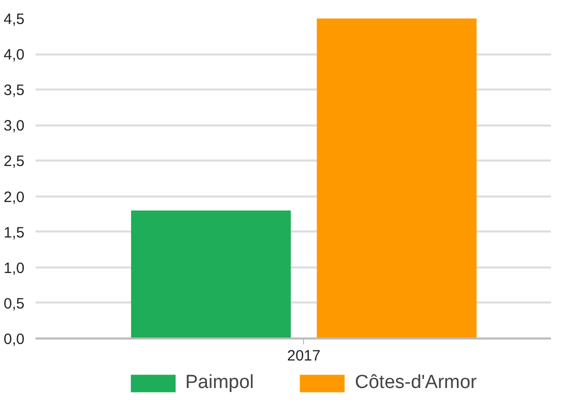 Image resolution: width=566 pixels, height=418 pixels. I want to click on y-tick-label: 4,0, so click(14, 55).